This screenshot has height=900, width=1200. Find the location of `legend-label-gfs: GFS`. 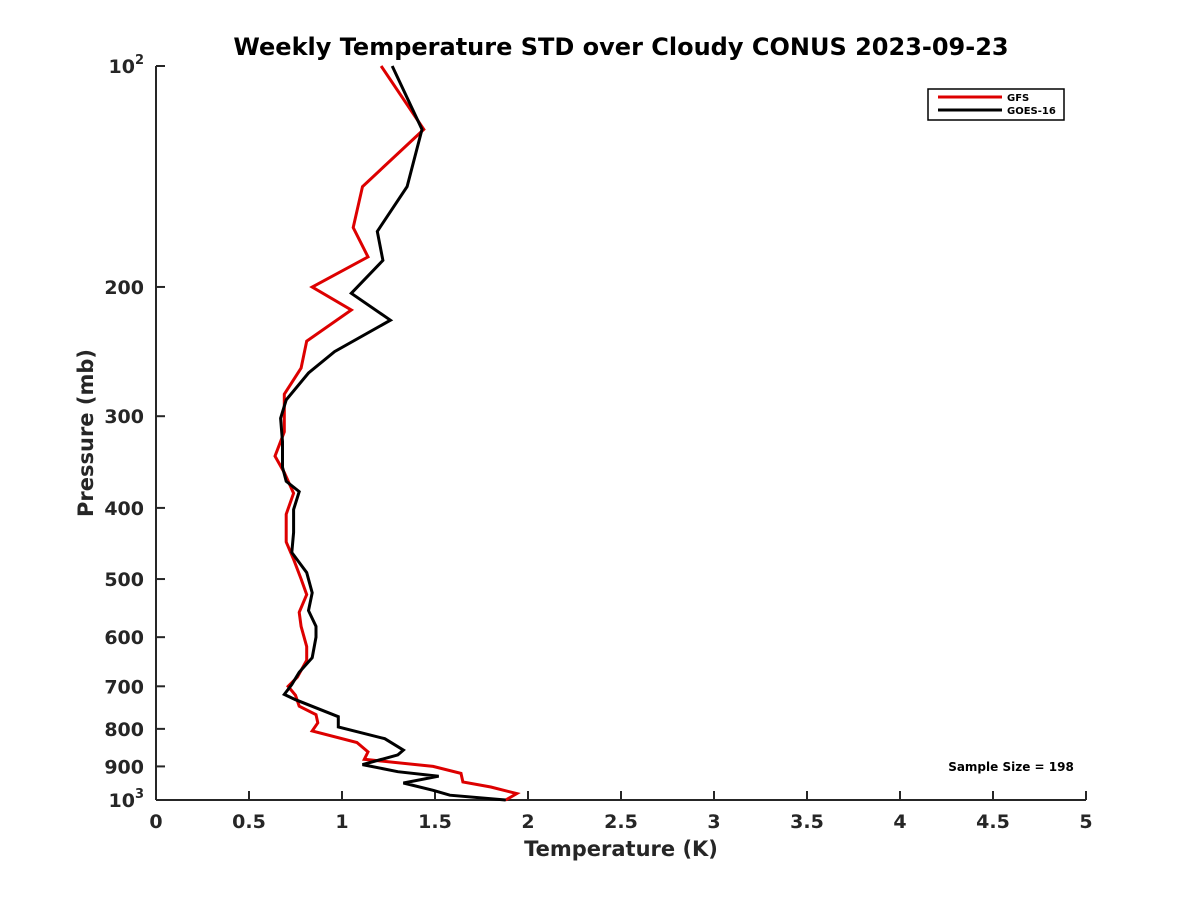

legend-label-gfs: GFS is located at coordinates (1018, 98).